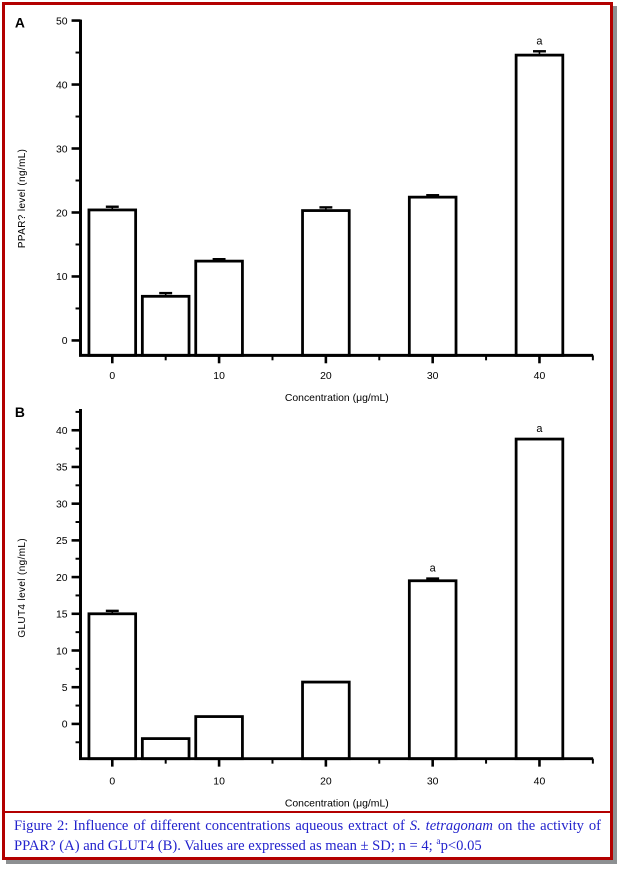 The image size is (619, 872). Describe the element at coordinates (62, 468) in the screenshot. I see `y-tick-label: 35` at that location.